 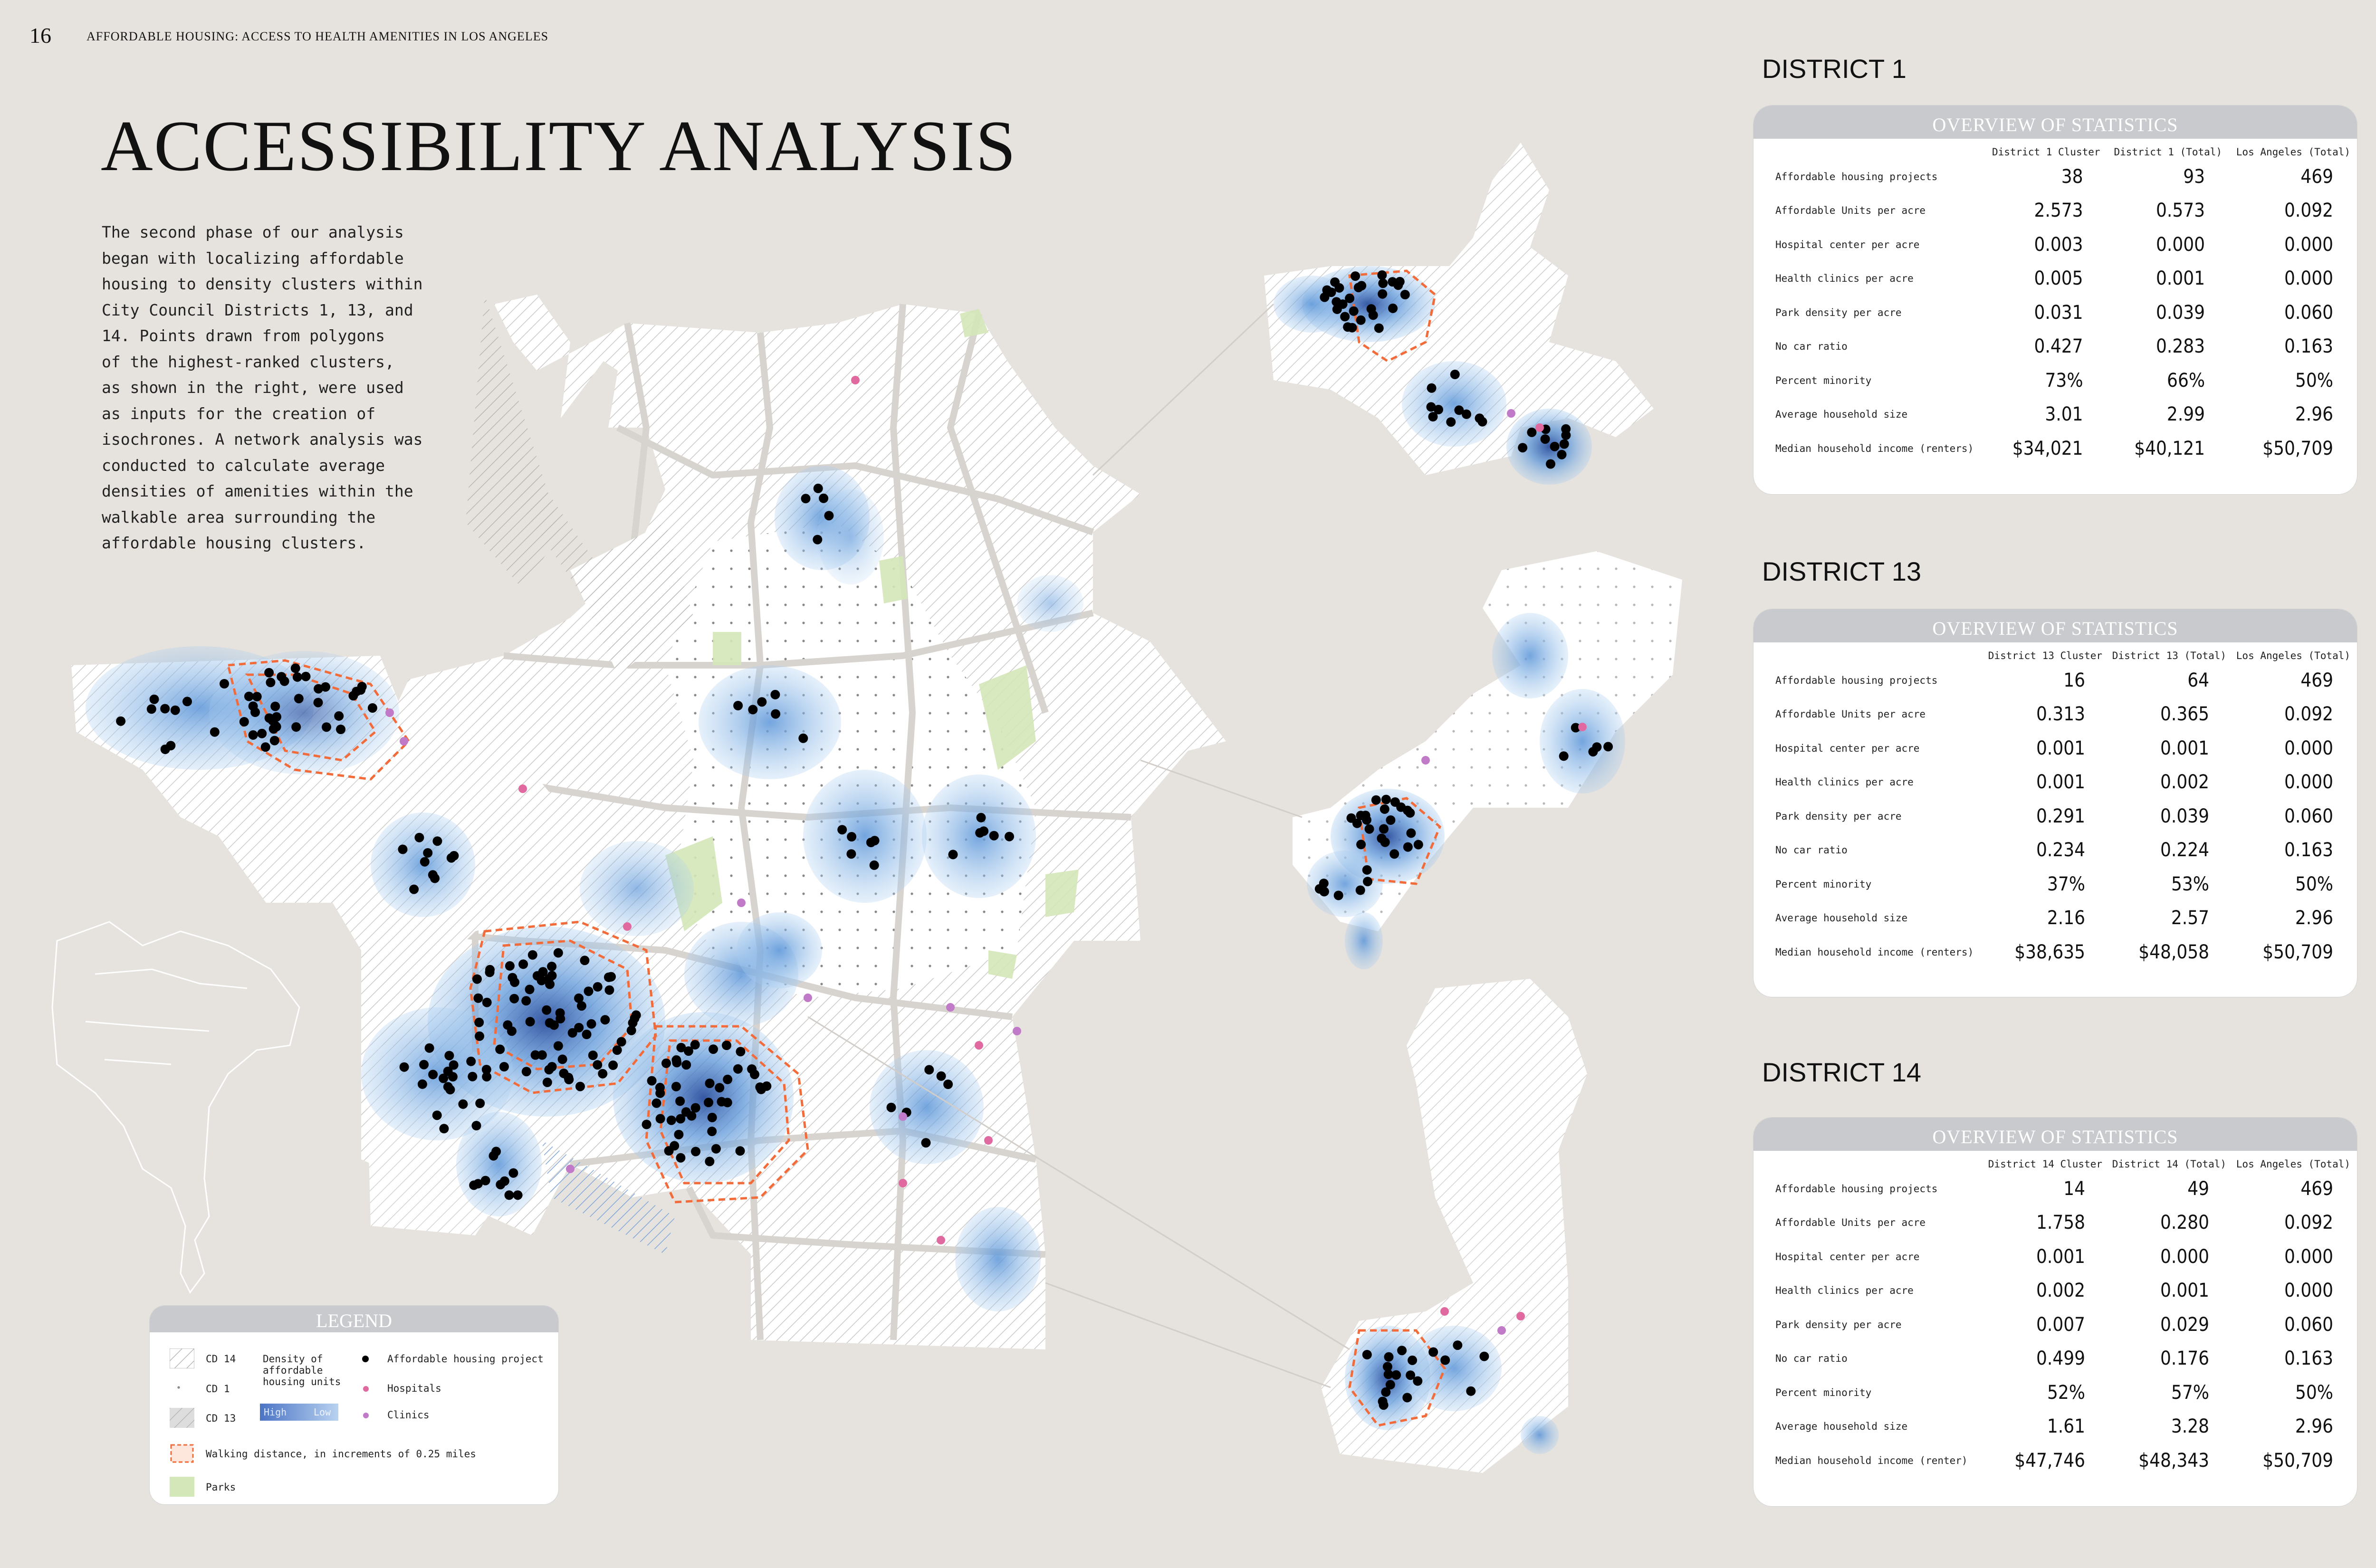 What do you see at coordinates (2058, 244) in the screenshot?
I see `stat-value: 0.003` at bounding box center [2058, 244].